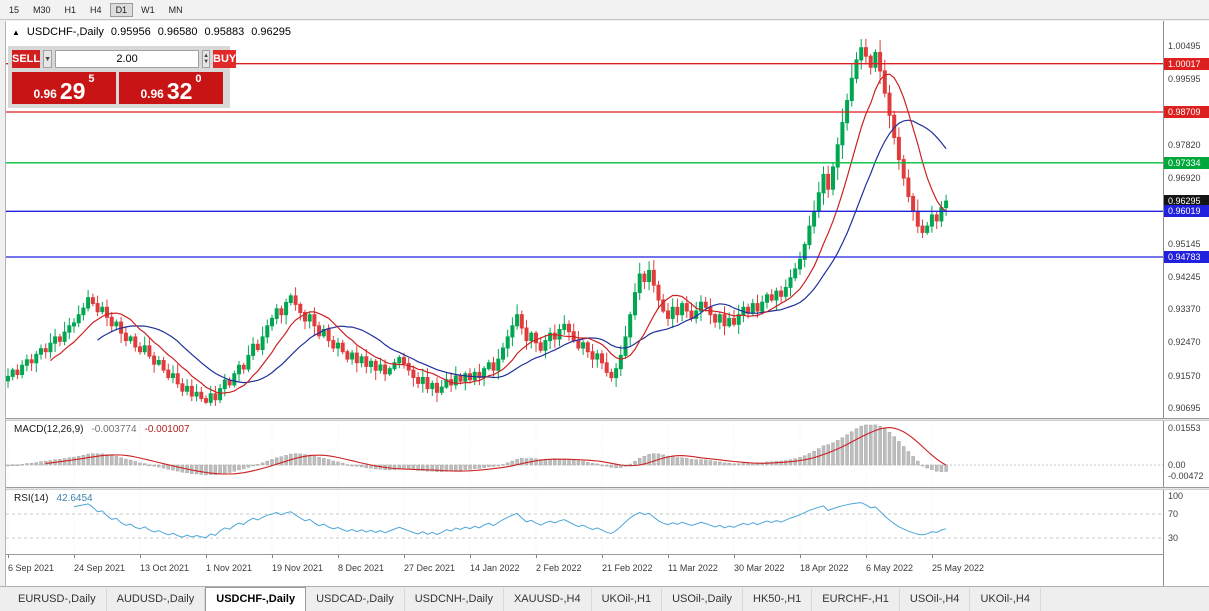 The height and width of the screenshot is (611, 1209). Describe the element at coordinates (127, 59) in the screenshot. I see `volume-input` at that location.